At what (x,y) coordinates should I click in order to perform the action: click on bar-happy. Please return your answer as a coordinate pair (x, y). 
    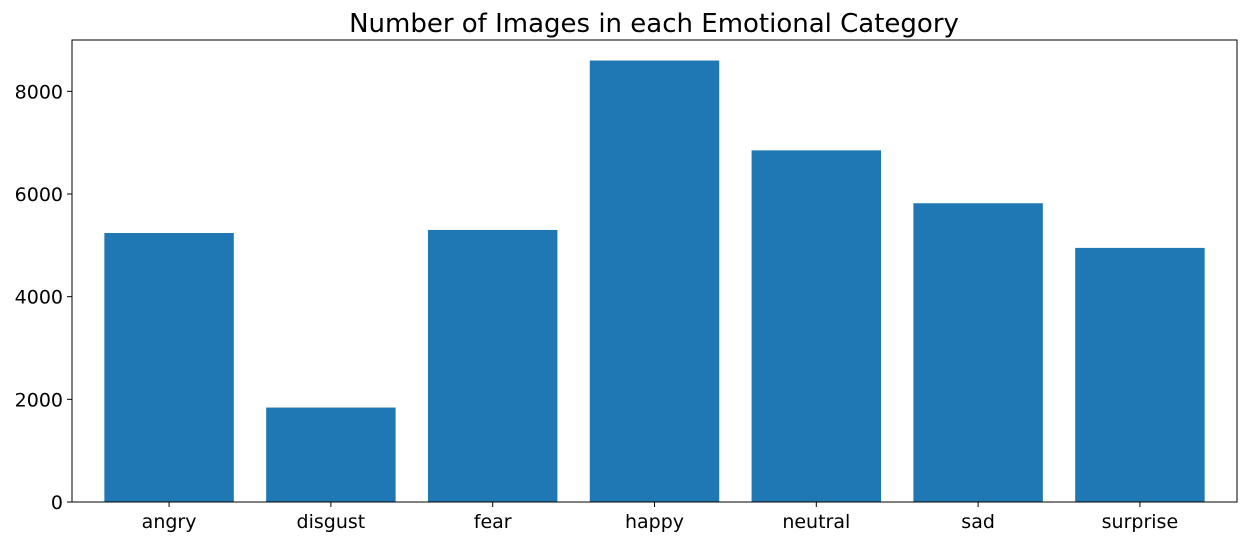
    Looking at the image, I should click on (654, 281).